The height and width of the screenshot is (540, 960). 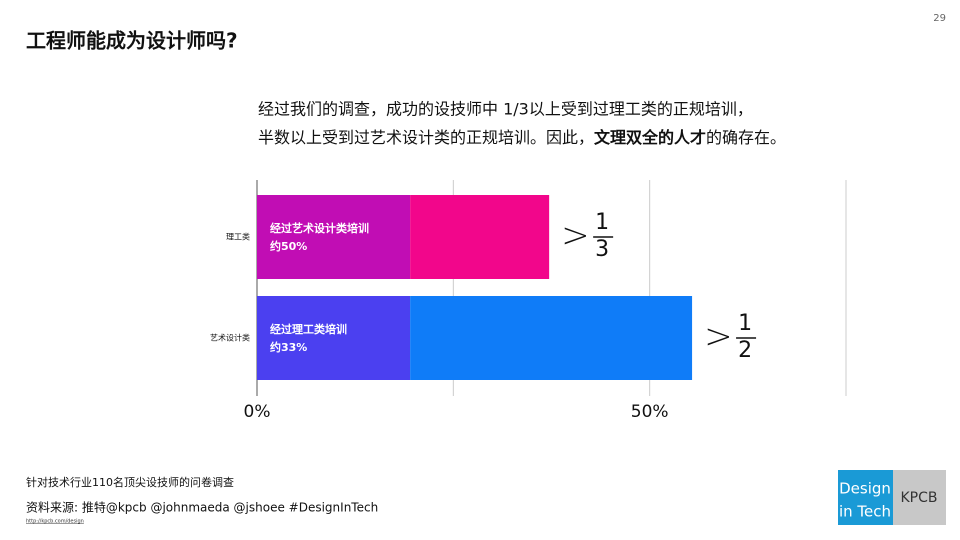 What do you see at coordinates (746, 137) in the screenshot?
I see `subtitle-text: 的确存在。` at bounding box center [746, 137].